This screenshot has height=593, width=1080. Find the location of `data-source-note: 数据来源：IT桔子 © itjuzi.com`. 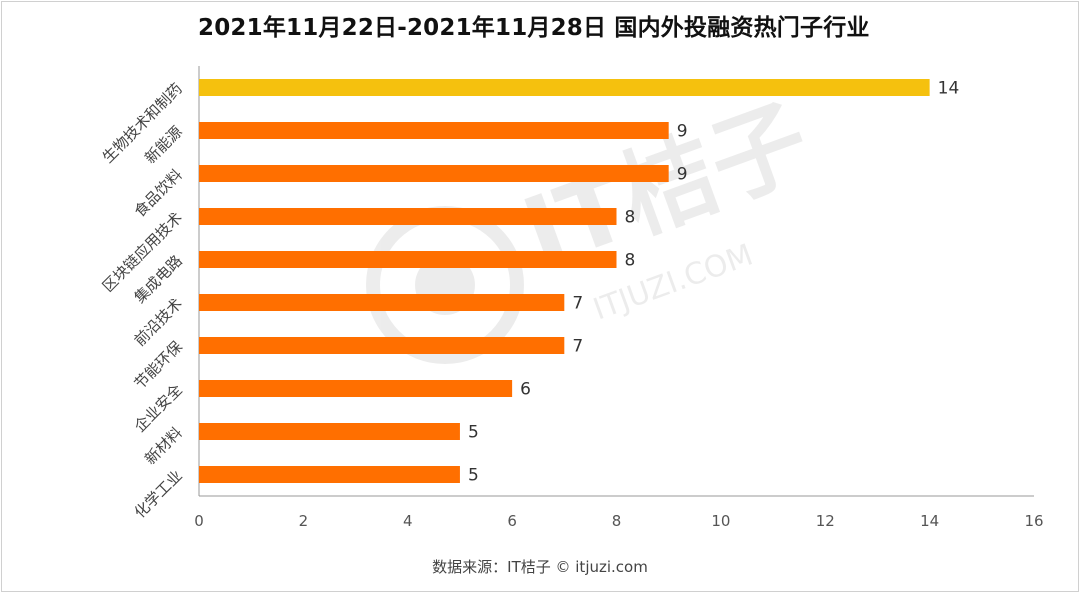

data-source-note: 数据来源：IT桔子 © itjuzi.com is located at coordinates (540, 567).